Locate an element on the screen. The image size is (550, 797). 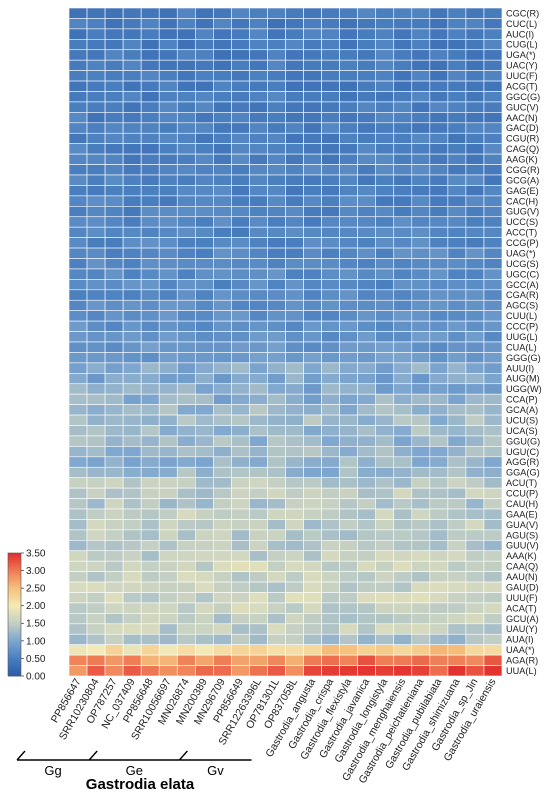
row-label: CCU(P) is located at coordinates (522, 494).